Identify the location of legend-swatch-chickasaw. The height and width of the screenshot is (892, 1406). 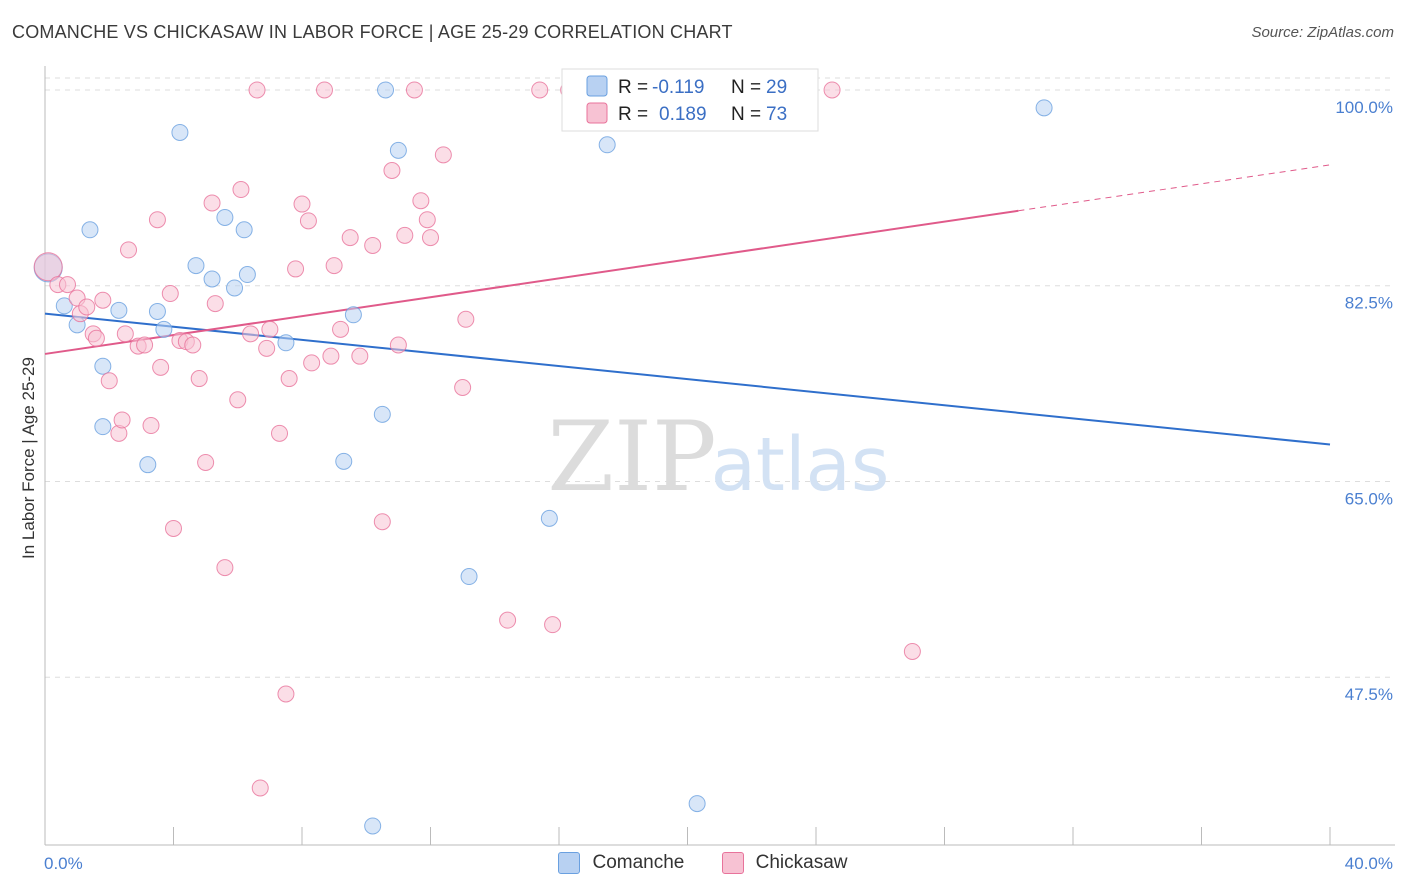
(597, 113).